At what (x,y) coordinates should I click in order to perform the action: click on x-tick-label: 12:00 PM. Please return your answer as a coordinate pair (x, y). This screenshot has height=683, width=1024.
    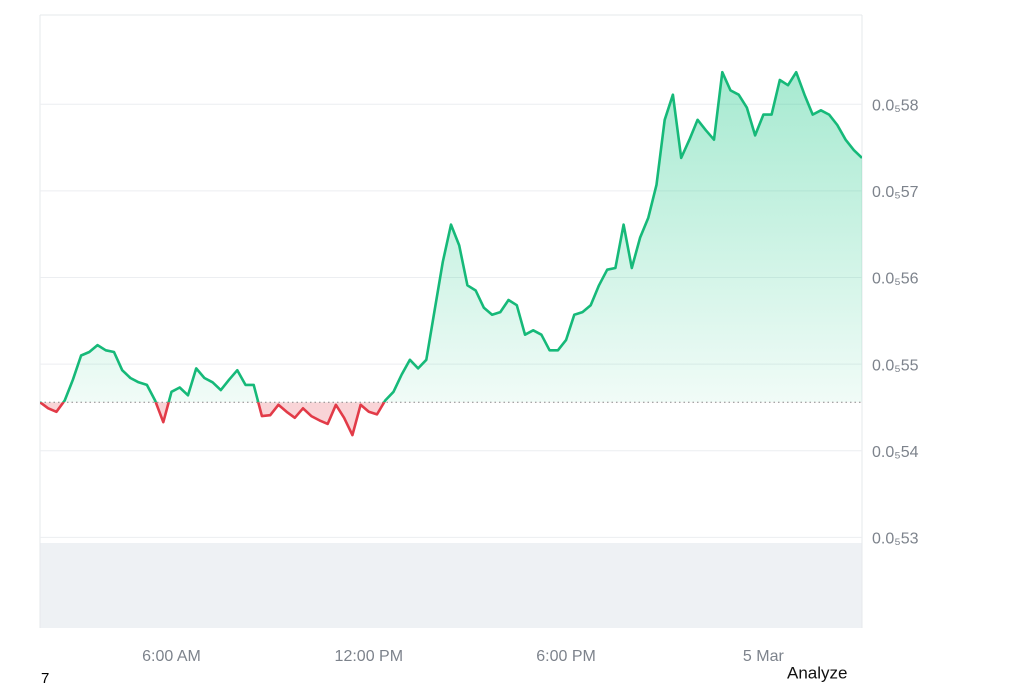
    Looking at the image, I should click on (369, 656).